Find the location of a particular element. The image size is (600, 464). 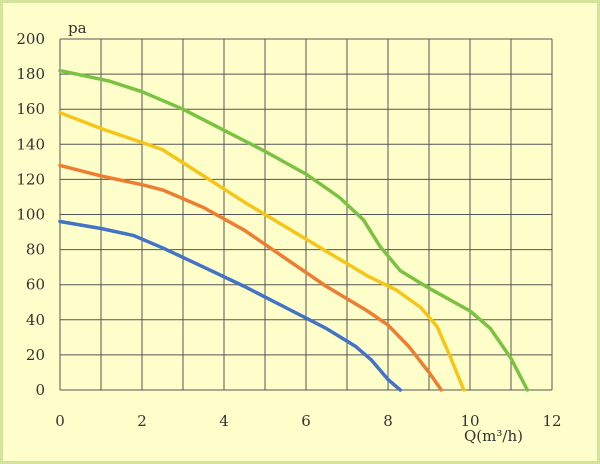

x-axis-label: Q(m³/h) is located at coordinates (493, 436).